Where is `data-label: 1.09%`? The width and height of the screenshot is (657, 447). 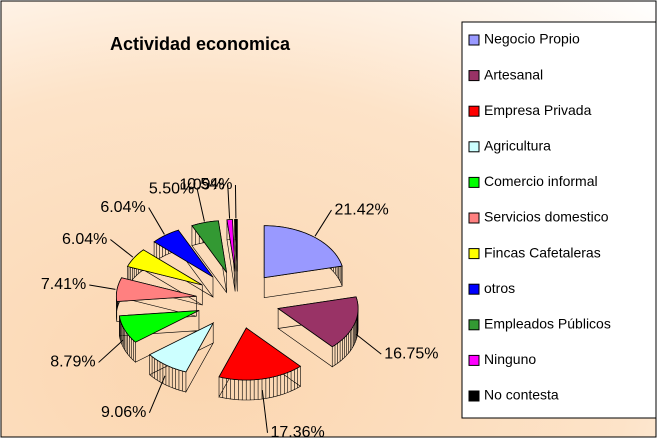
data-label: 1.09% is located at coordinates (201, 184).